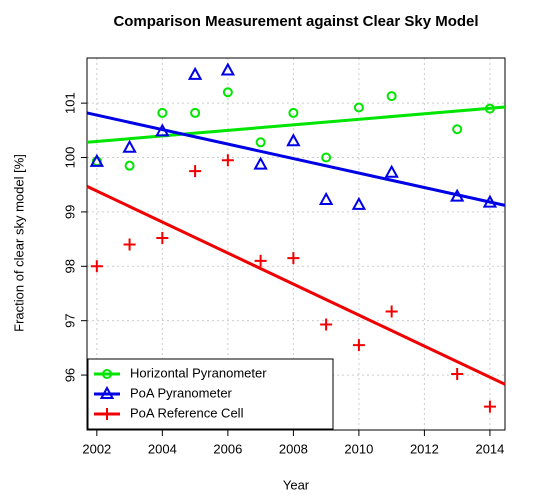 The width and height of the screenshot is (536, 498). I want to click on trend-line, so click(296, 124).